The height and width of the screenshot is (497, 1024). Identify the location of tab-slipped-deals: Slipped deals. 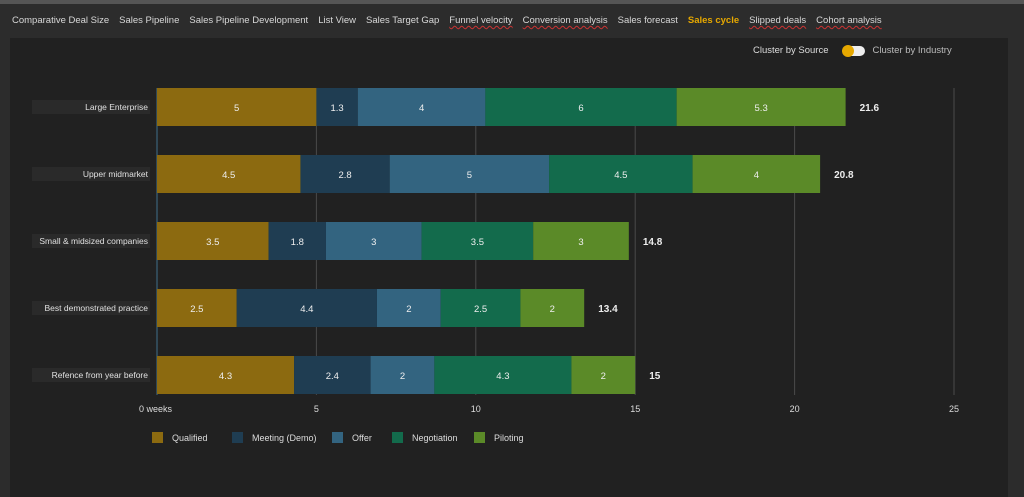
(778, 20).